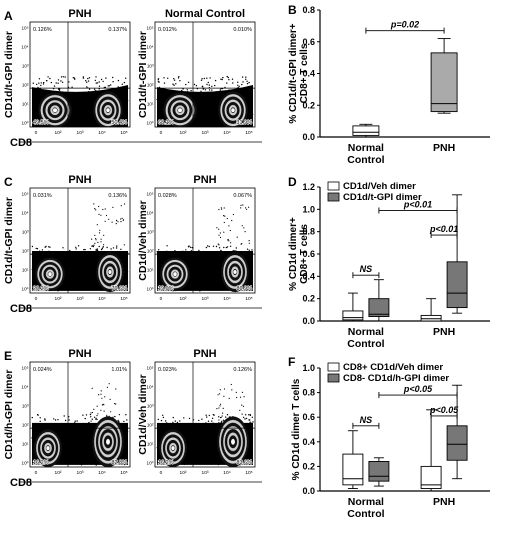  I want to click on box-iqr, so click(431, 318).